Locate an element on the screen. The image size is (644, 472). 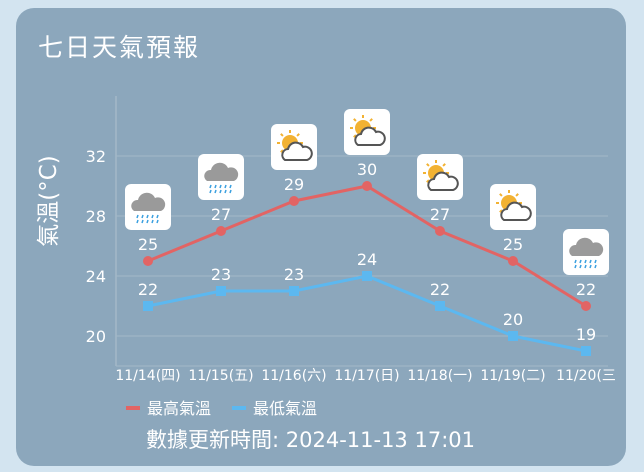
x-tick-label: 11/20(三 is located at coordinates (586, 376).